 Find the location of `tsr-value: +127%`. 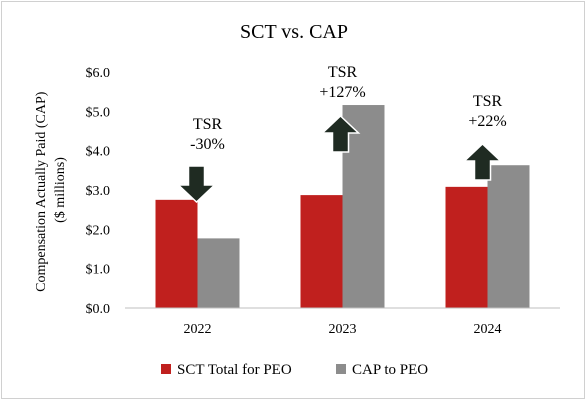

tsr-value: +127% is located at coordinates (342, 92).